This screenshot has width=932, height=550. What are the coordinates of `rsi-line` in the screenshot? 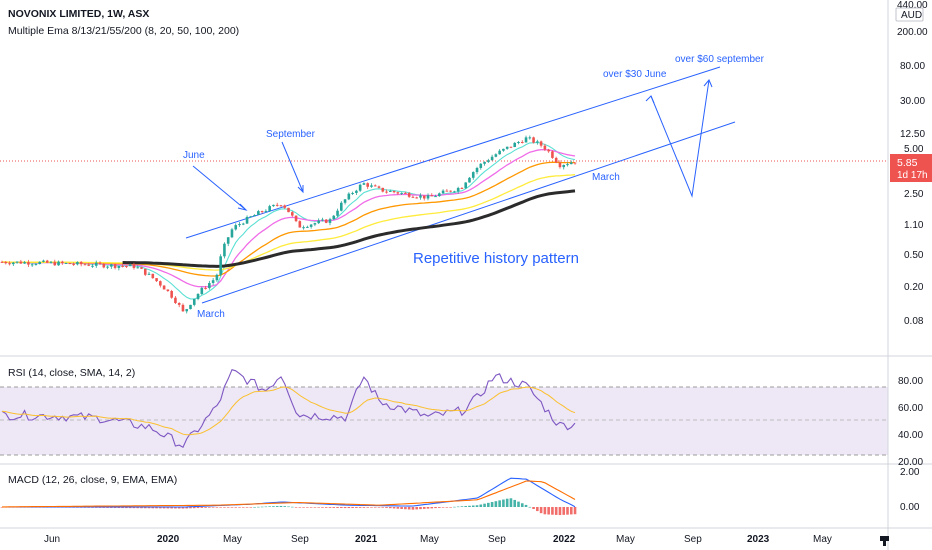 It's located at (288, 408).